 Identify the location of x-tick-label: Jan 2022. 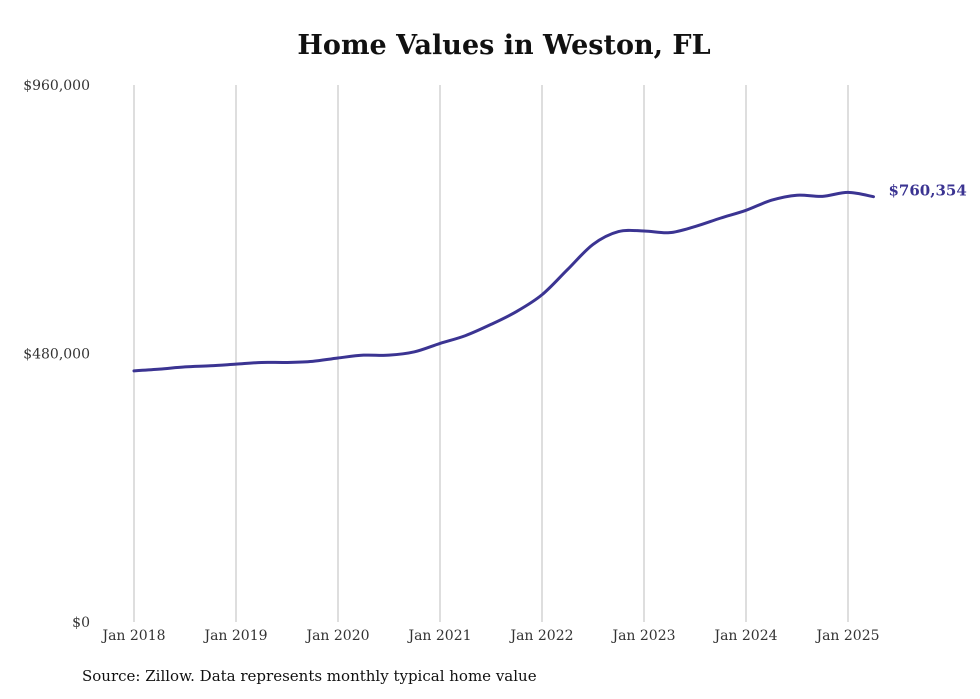
(540, 636).